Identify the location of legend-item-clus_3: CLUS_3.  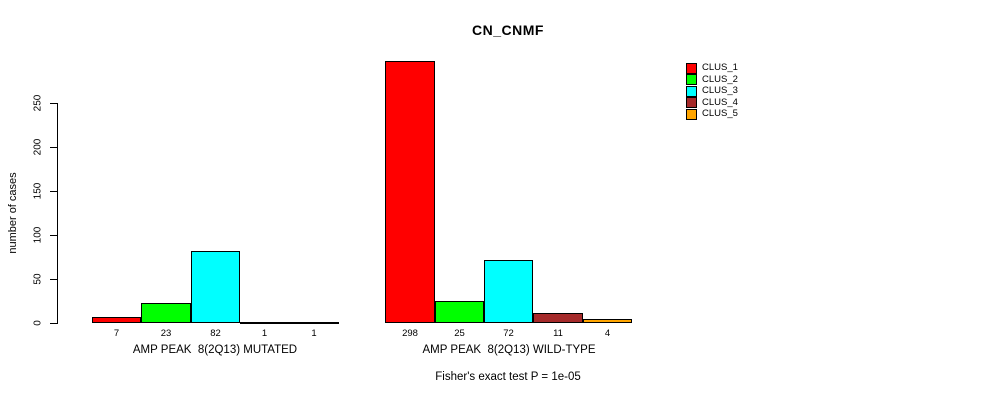
(712, 91).